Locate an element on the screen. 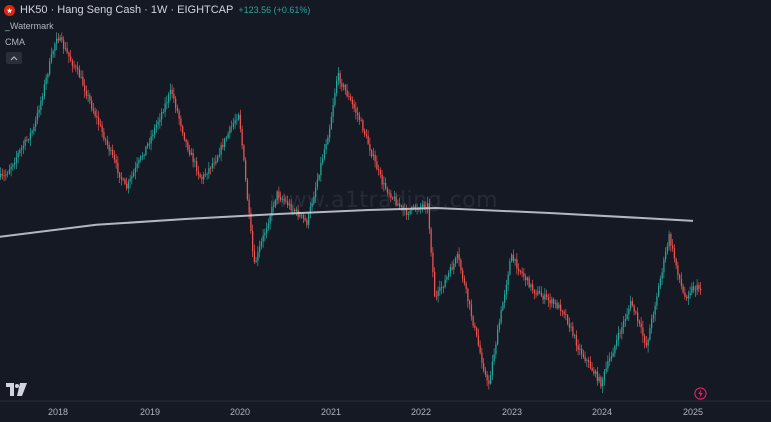 The width and height of the screenshot is (771, 422). watermark-study-label: _Watermark is located at coordinates (29, 26).